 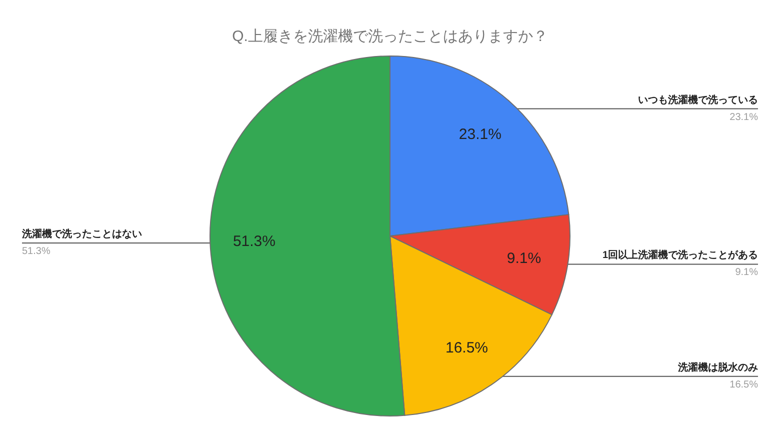 I want to click on slice-label: いつも洗濯機で洗っている, so click(x=698, y=100).